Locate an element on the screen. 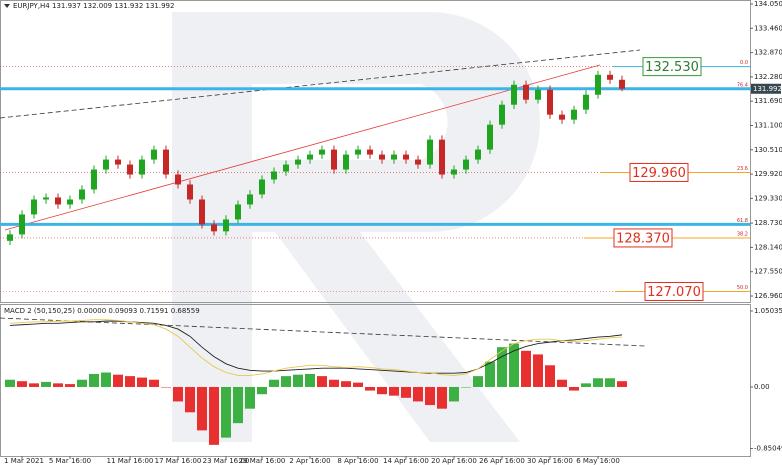 The width and height of the screenshot is (782, 465). x-tick-label: 26 Apr 16:00 is located at coordinates (502, 461).